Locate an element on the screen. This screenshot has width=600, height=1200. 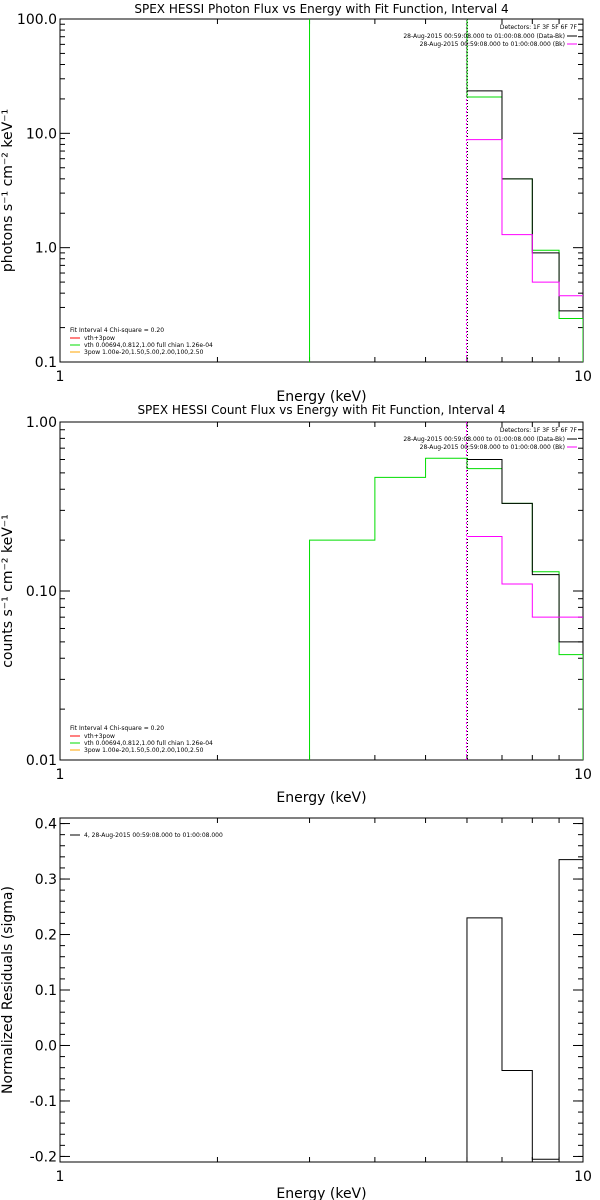
y-tick-label: 1.0 is located at coordinates (46, 249).